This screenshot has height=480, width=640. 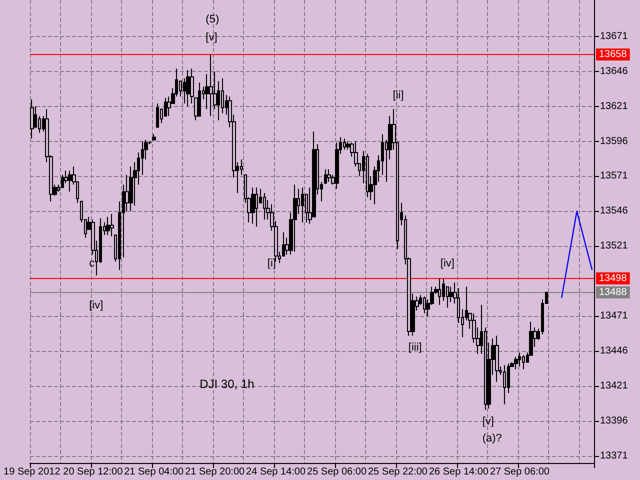 What do you see at coordinates (614, 36) in the screenshot?
I see `y-tick-label: 13671` at bounding box center [614, 36].